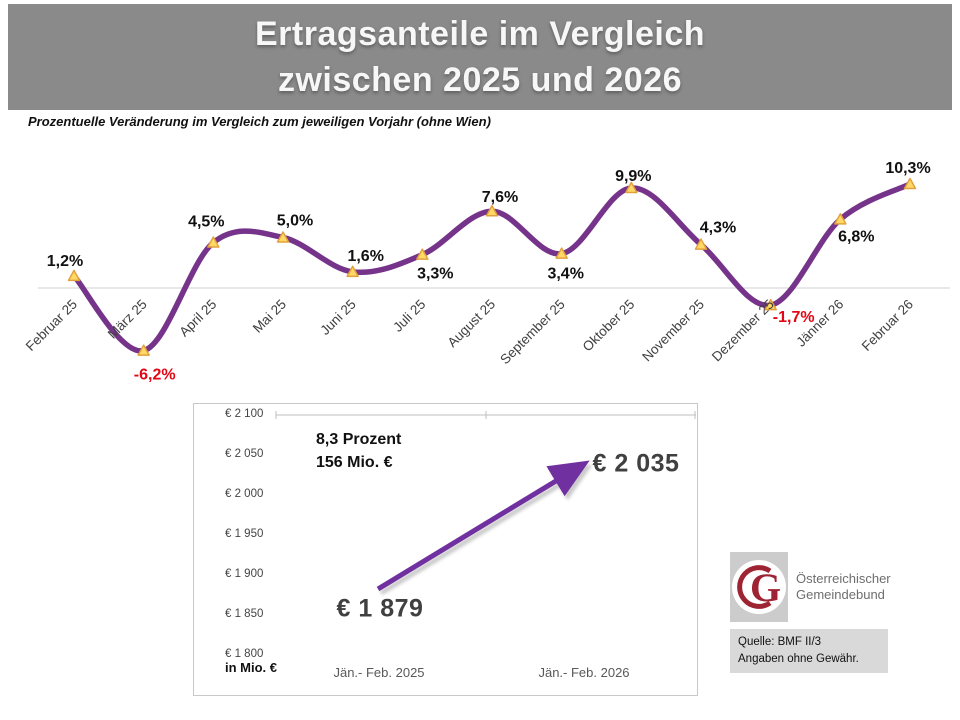  What do you see at coordinates (486, 530) in the screenshot?
I see `trend-arrow-shadow` at bounding box center [486, 530].